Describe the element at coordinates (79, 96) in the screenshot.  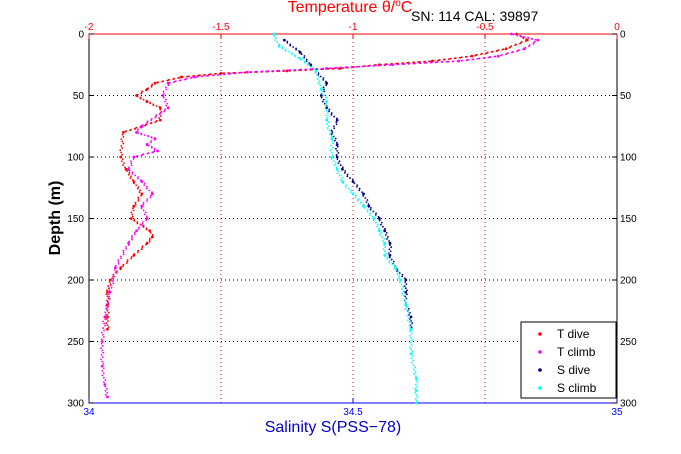
I see `depth-tick-label-left: 50` at that location.